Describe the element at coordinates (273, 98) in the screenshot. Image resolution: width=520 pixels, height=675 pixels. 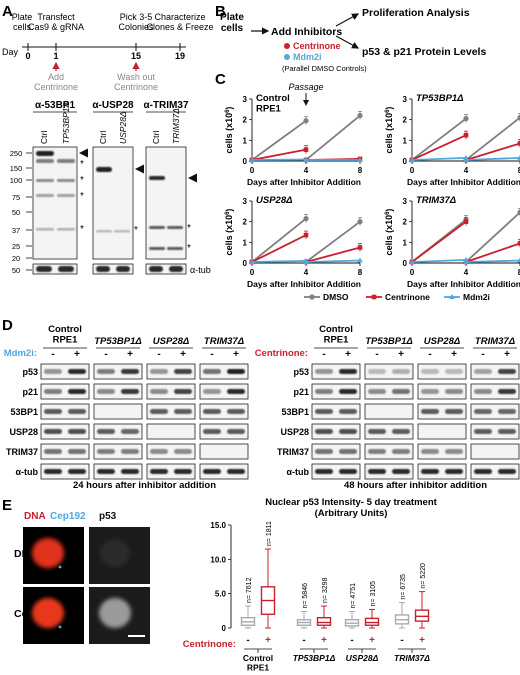
I see `label-line: Control` at that location.